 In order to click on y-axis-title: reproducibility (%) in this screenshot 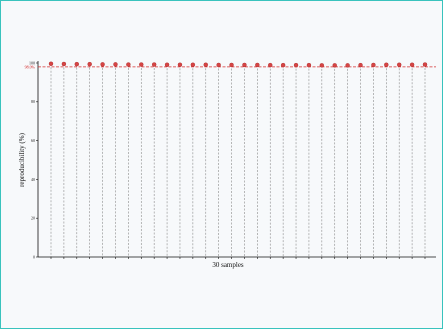, I will do `click(22, 159)`.